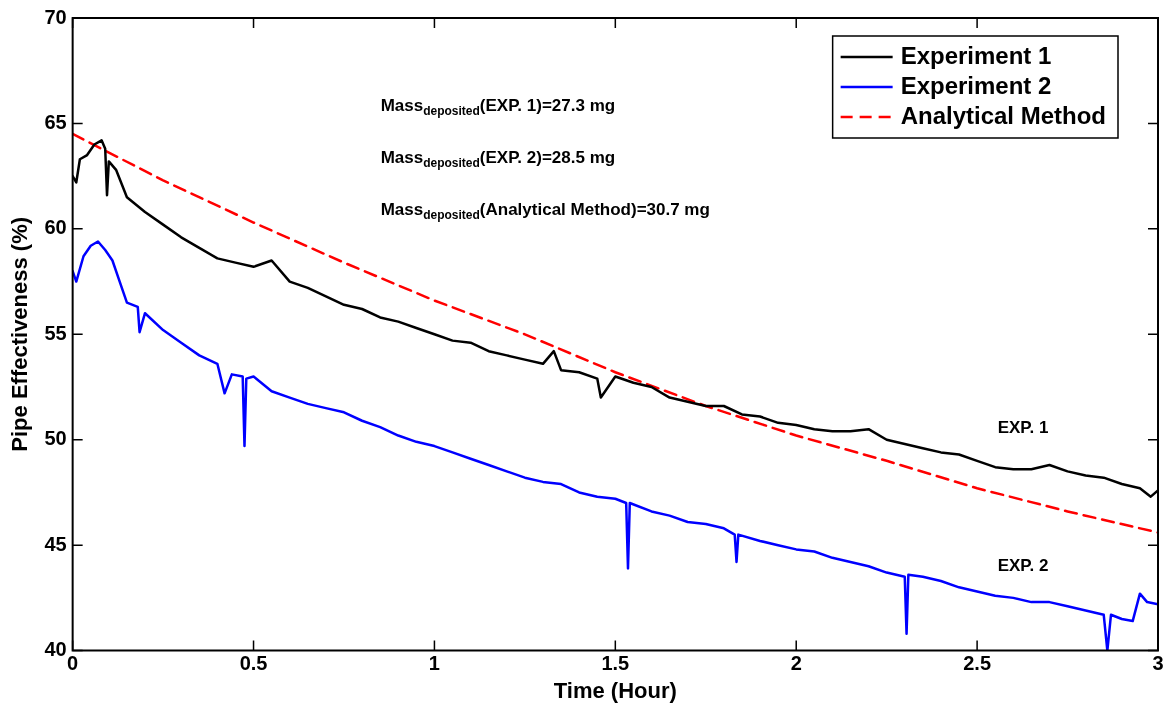 The width and height of the screenshot is (1174, 709). Describe the element at coordinates (615, 690) in the screenshot. I see `x-axis-title: Time (Hour)` at that location.